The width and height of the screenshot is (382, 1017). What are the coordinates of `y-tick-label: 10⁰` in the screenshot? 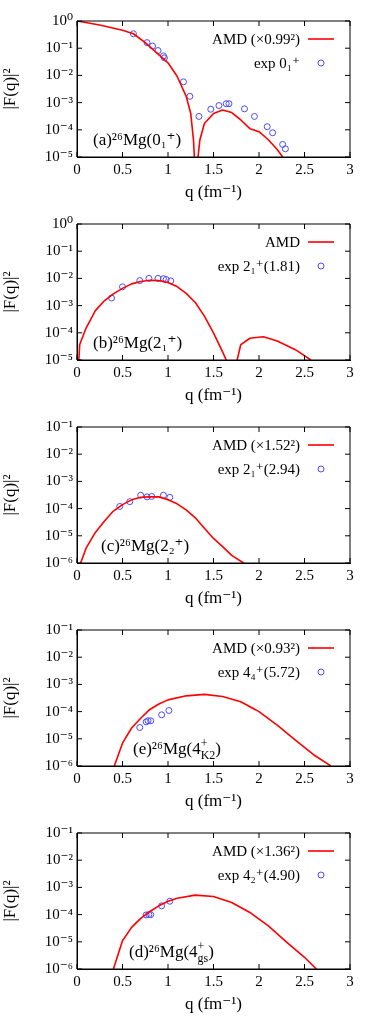 It's located at (62, 19).